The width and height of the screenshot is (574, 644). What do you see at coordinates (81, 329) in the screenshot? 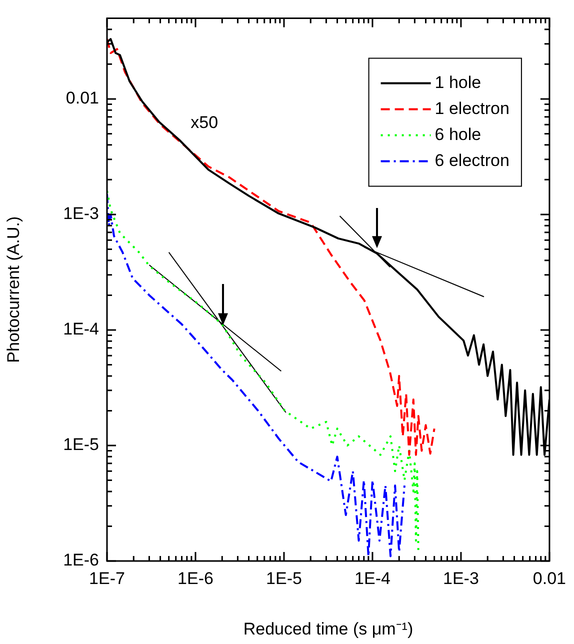
I see `y-tick-label: 1E-4` at bounding box center [81, 329].